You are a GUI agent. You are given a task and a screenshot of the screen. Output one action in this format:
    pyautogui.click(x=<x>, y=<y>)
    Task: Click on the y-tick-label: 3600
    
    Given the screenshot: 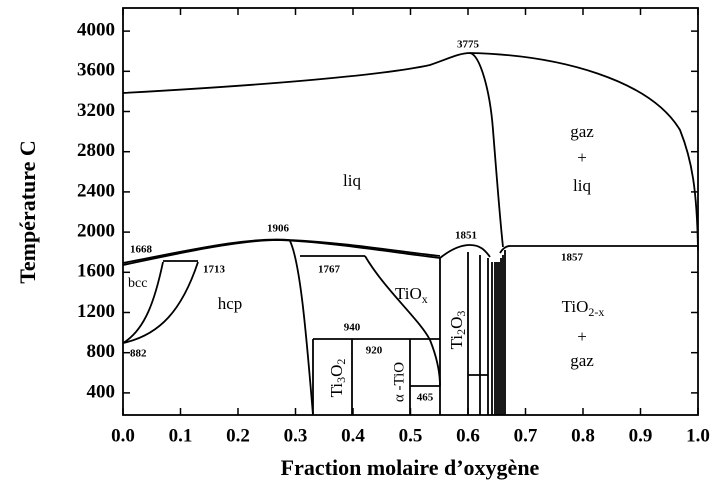 What is the action you would take?
    pyautogui.click(x=96, y=70)
    